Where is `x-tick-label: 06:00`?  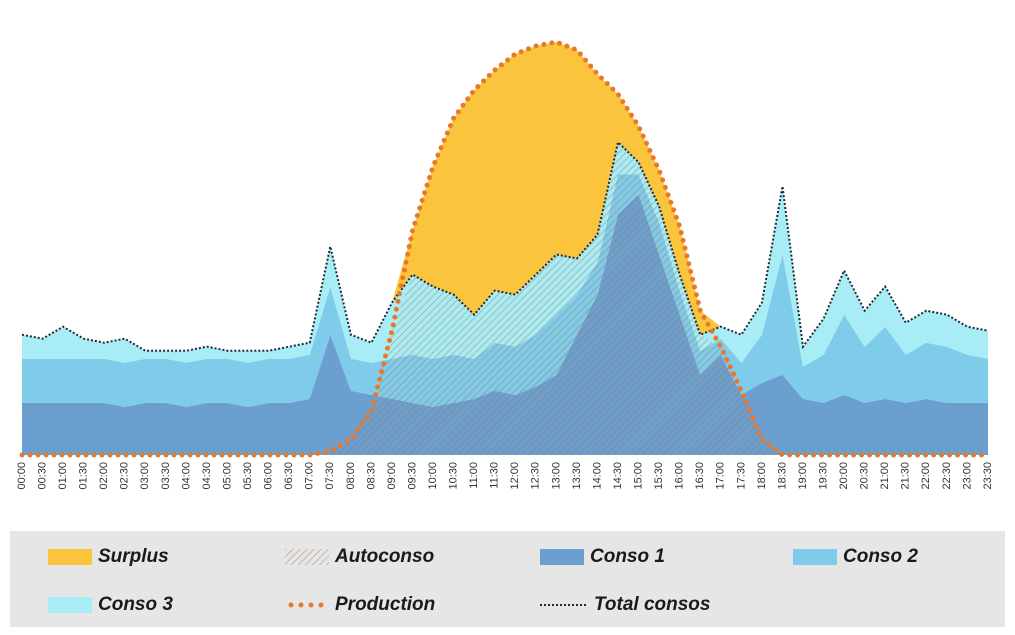 x-tick-label: 06:00 is located at coordinates (269, 476).